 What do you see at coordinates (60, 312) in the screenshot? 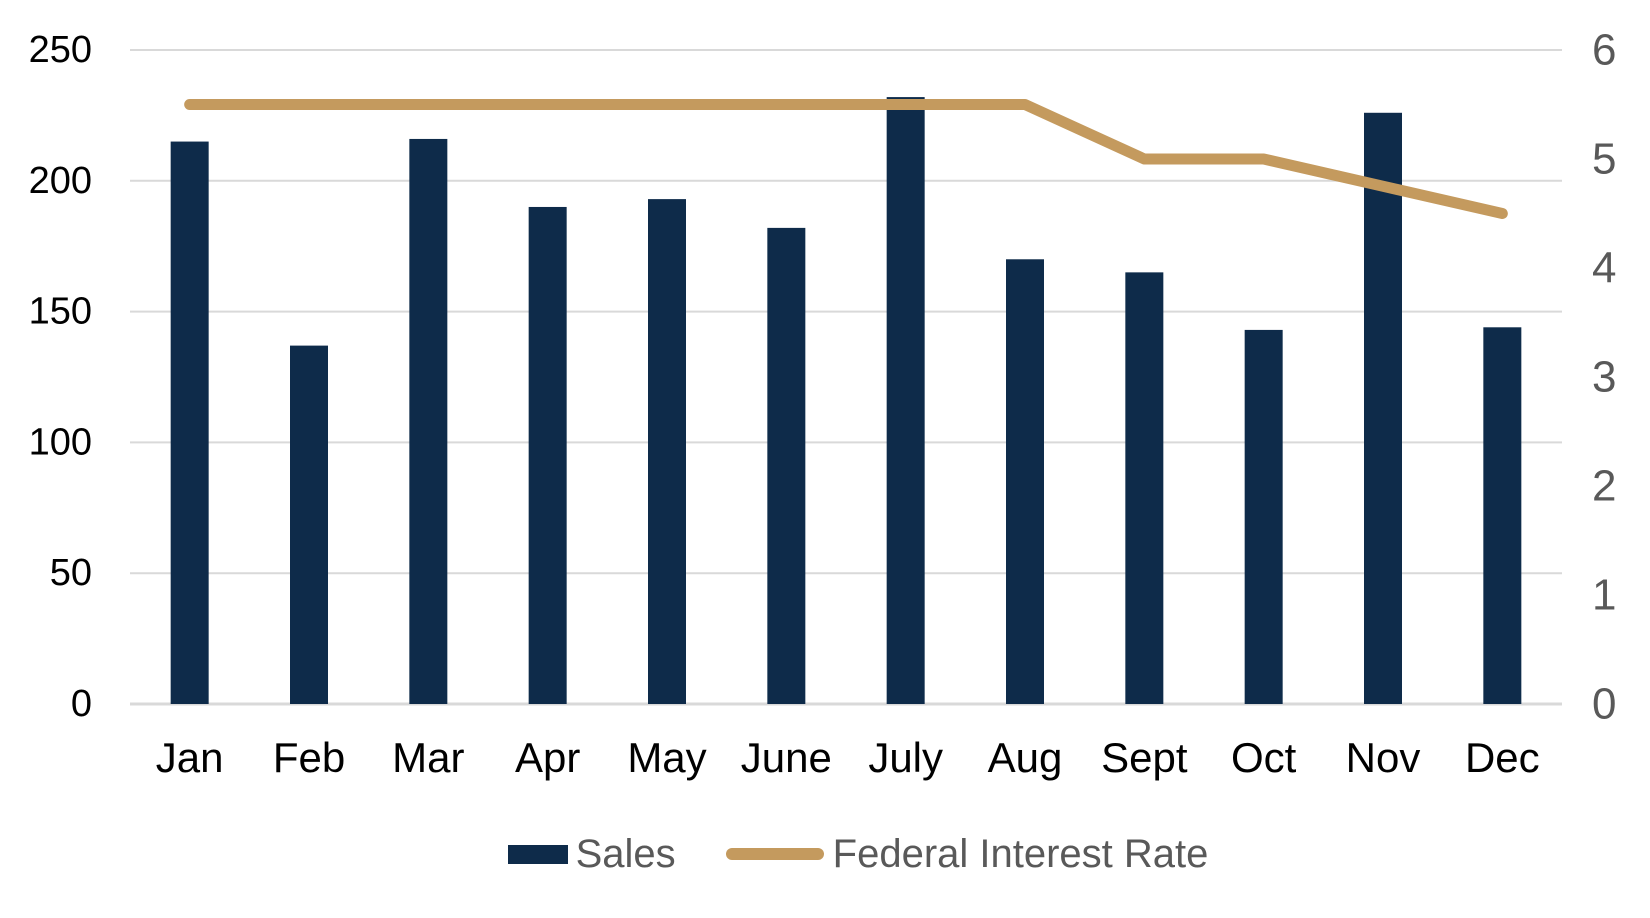
I see `left-axis-tick-label: 150` at bounding box center [60, 312].